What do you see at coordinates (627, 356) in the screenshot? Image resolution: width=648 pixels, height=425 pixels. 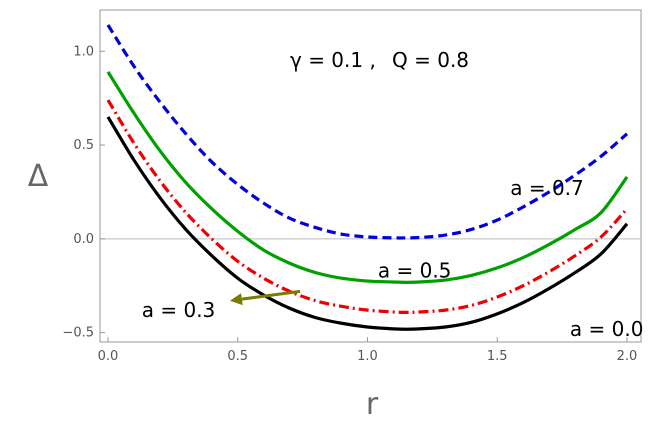 I see `x-tick-label: 2.0` at bounding box center [627, 356].